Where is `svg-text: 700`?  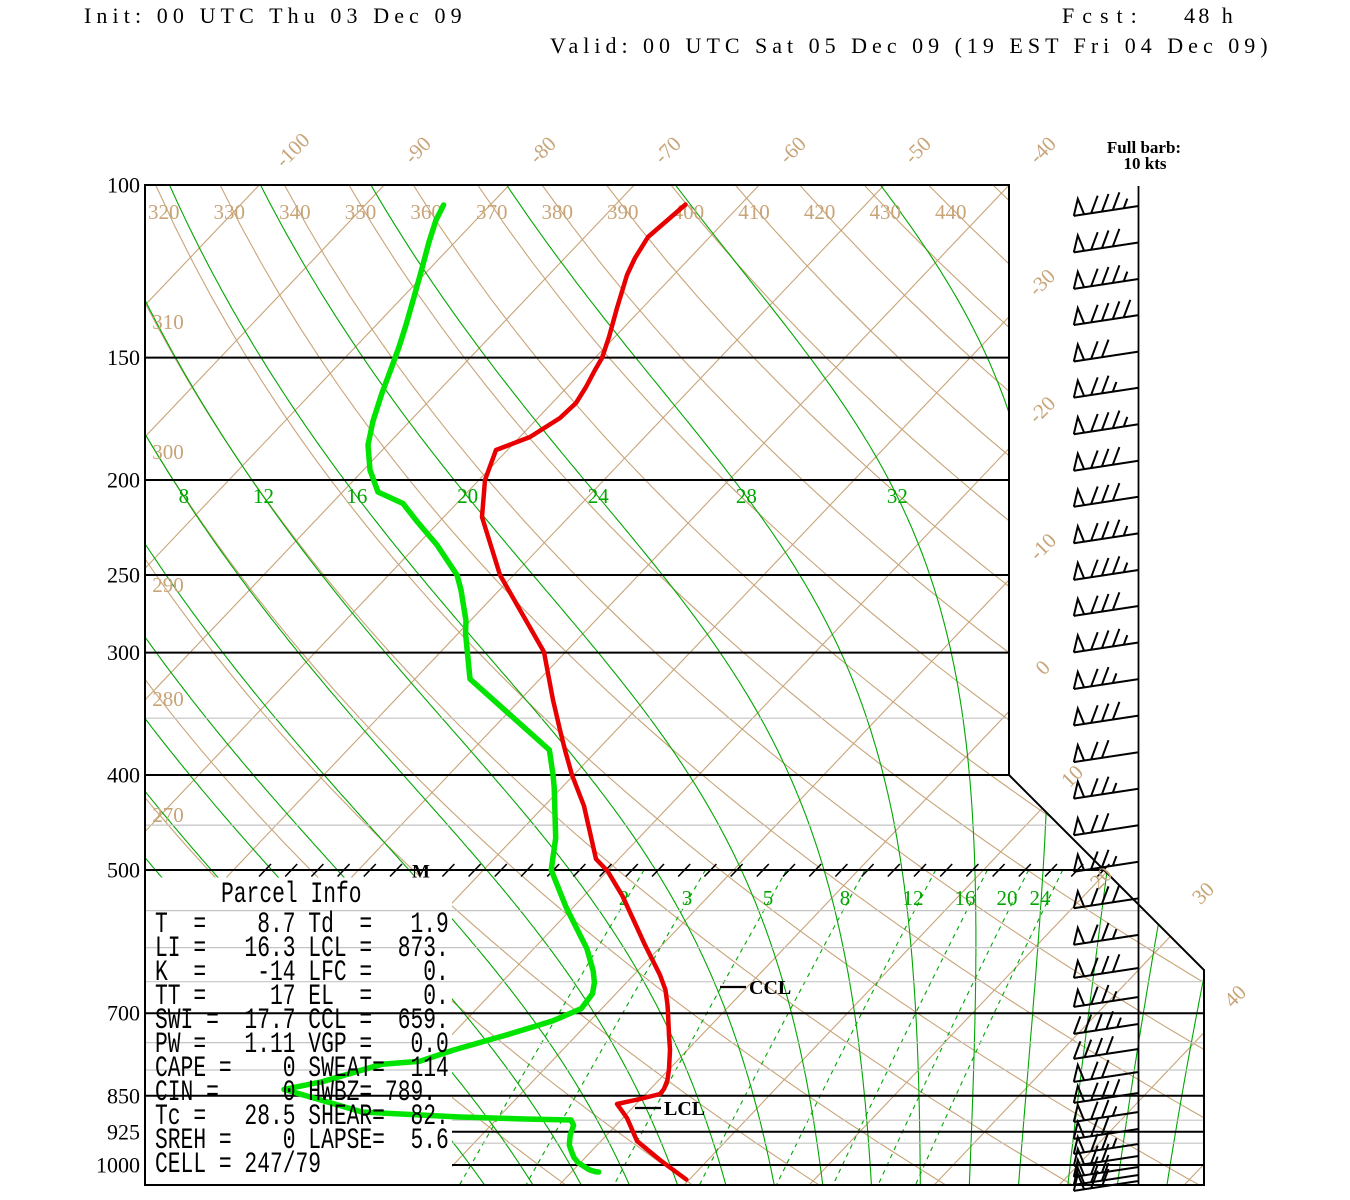
svg-text: 700 is located at coordinates (123, 1013).